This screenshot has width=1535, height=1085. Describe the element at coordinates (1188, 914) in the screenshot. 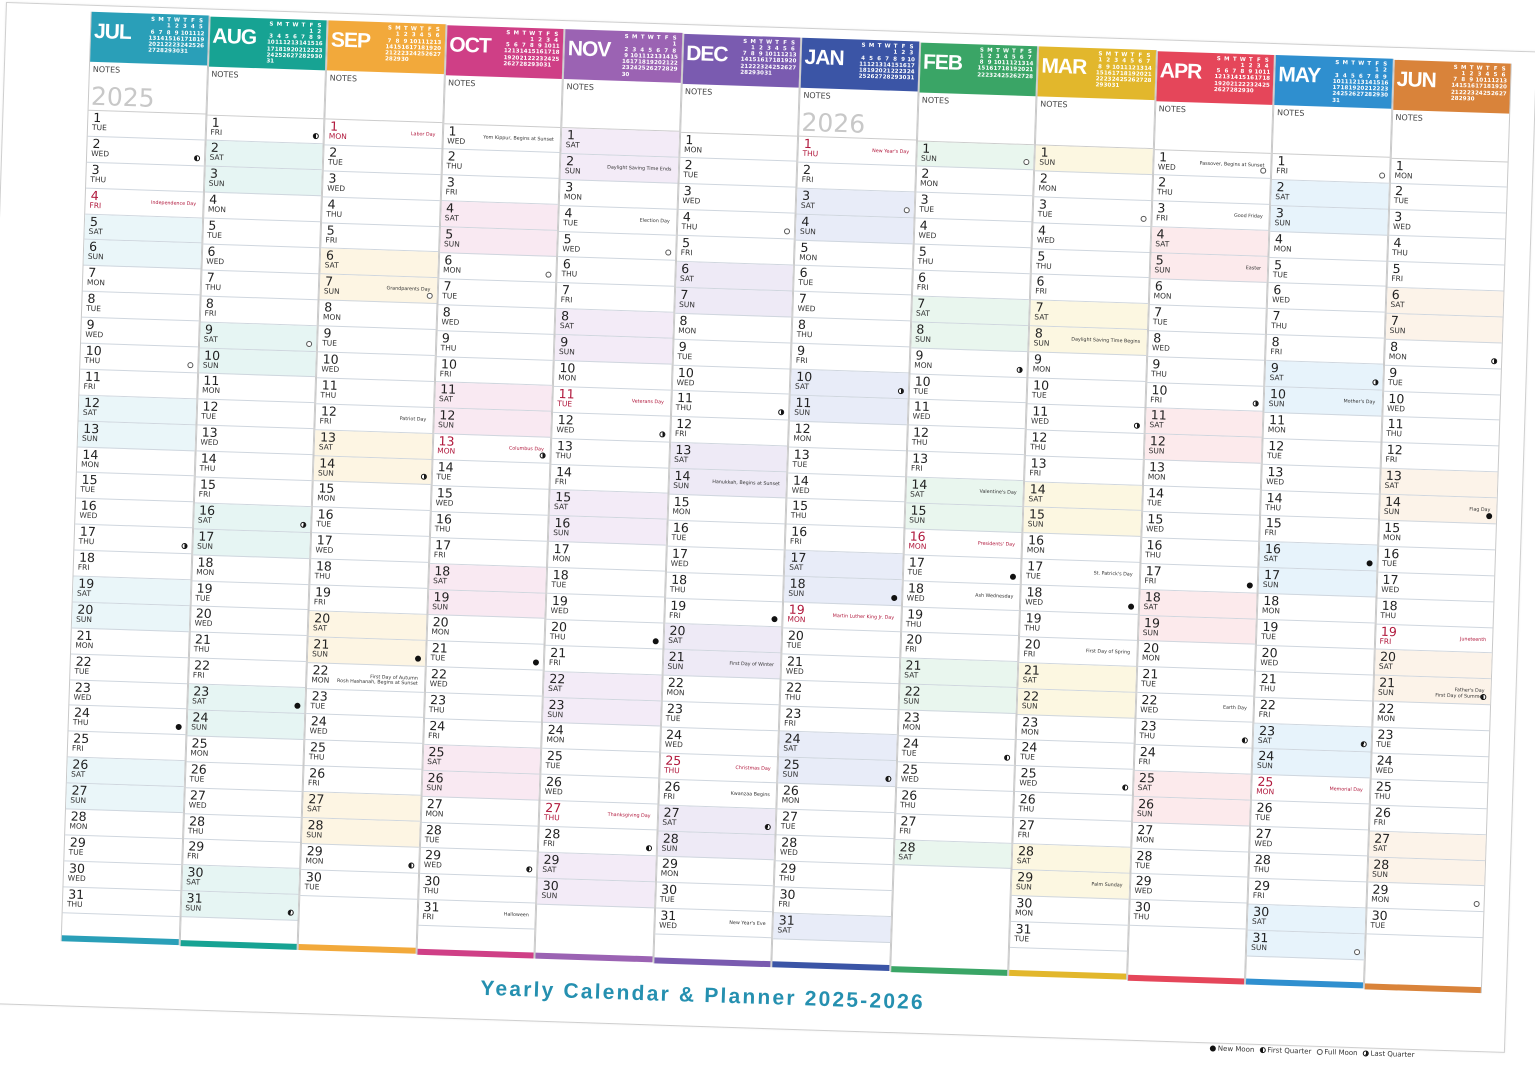

I see `day-row: 30 THU` at that location.